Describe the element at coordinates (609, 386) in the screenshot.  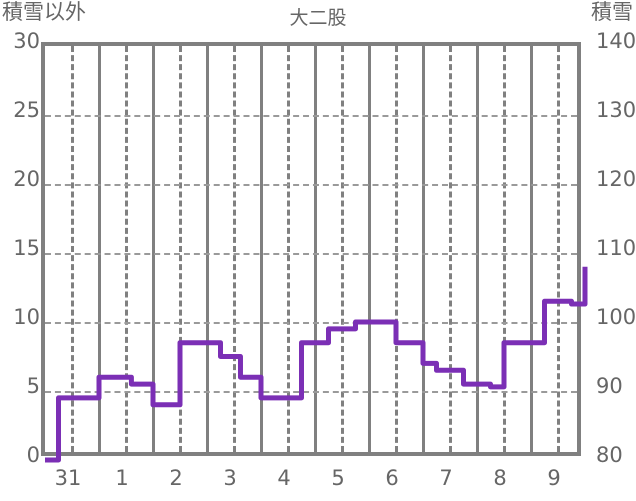
I see `right-tick-label: 90` at that location.